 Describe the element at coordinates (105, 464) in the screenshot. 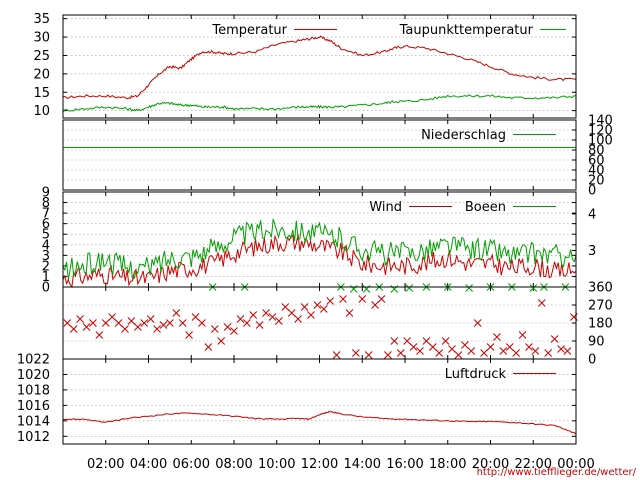

I see `x-tick-label: 02:00` at that location.